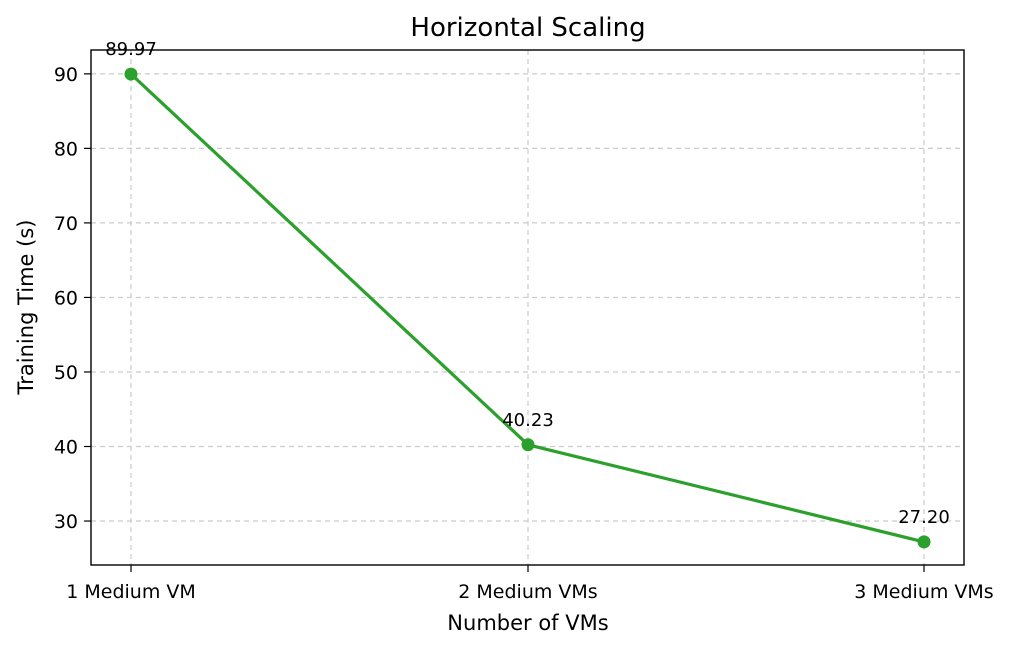  Describe the element at coordinates (66, 373) in the screenshot. I see `y-tick-label-50: 50` at that location.